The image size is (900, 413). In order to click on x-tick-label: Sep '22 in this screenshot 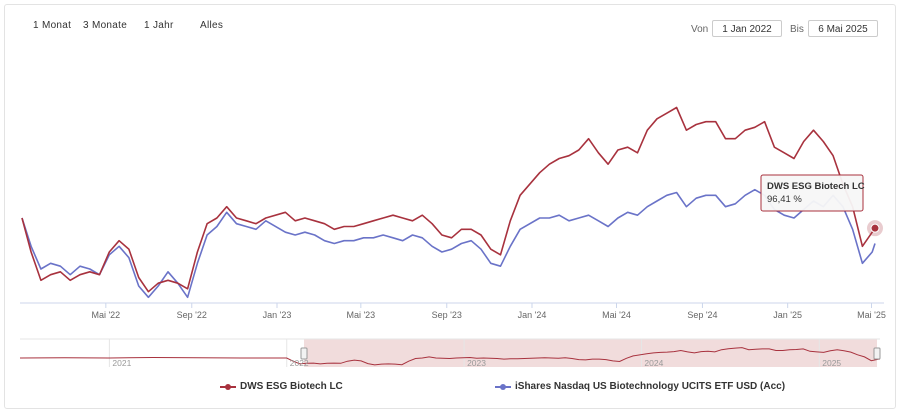, I will do `click(192, 315)`.